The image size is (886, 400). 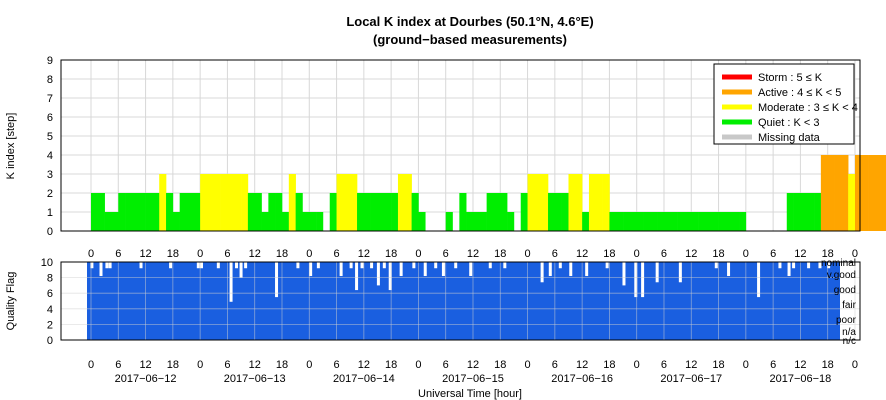 I want to click on k-y-tick-label: 9, so click(x=50, y=61).